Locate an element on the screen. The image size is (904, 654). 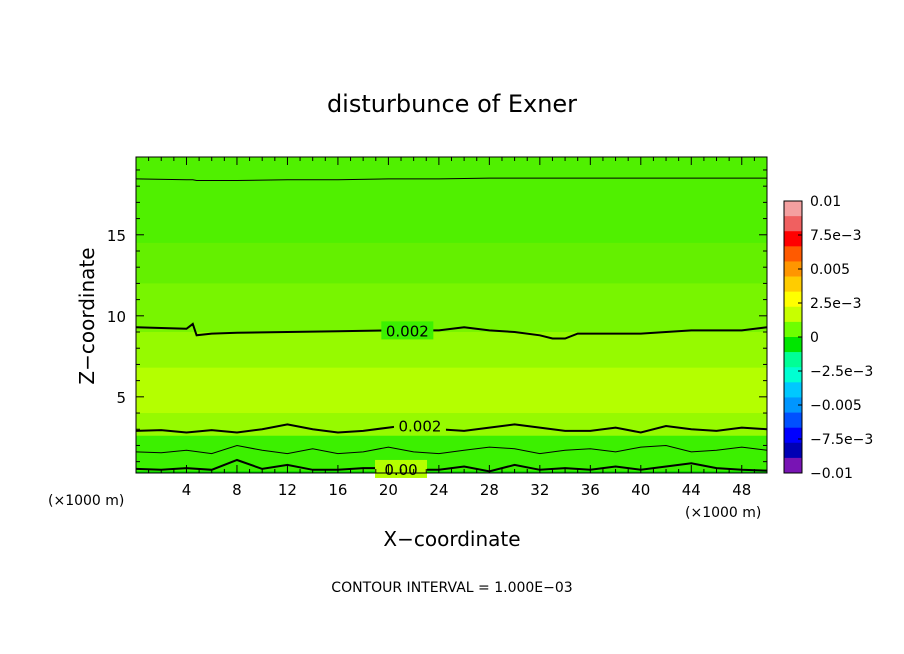
x-tick-label: 12 is located at coordinates (287, 490).